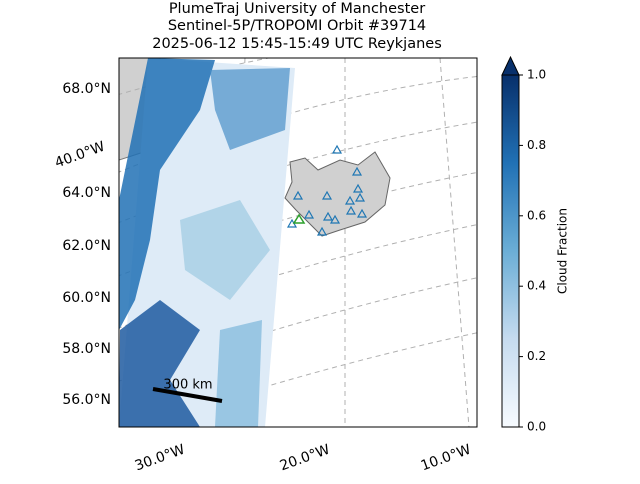 This screenshot has width=640, height=484. I want to click on colorbar: Cloud Fraction 0.0 0.2 0.4 0.6 0.8 1.0, so click(535, 244).